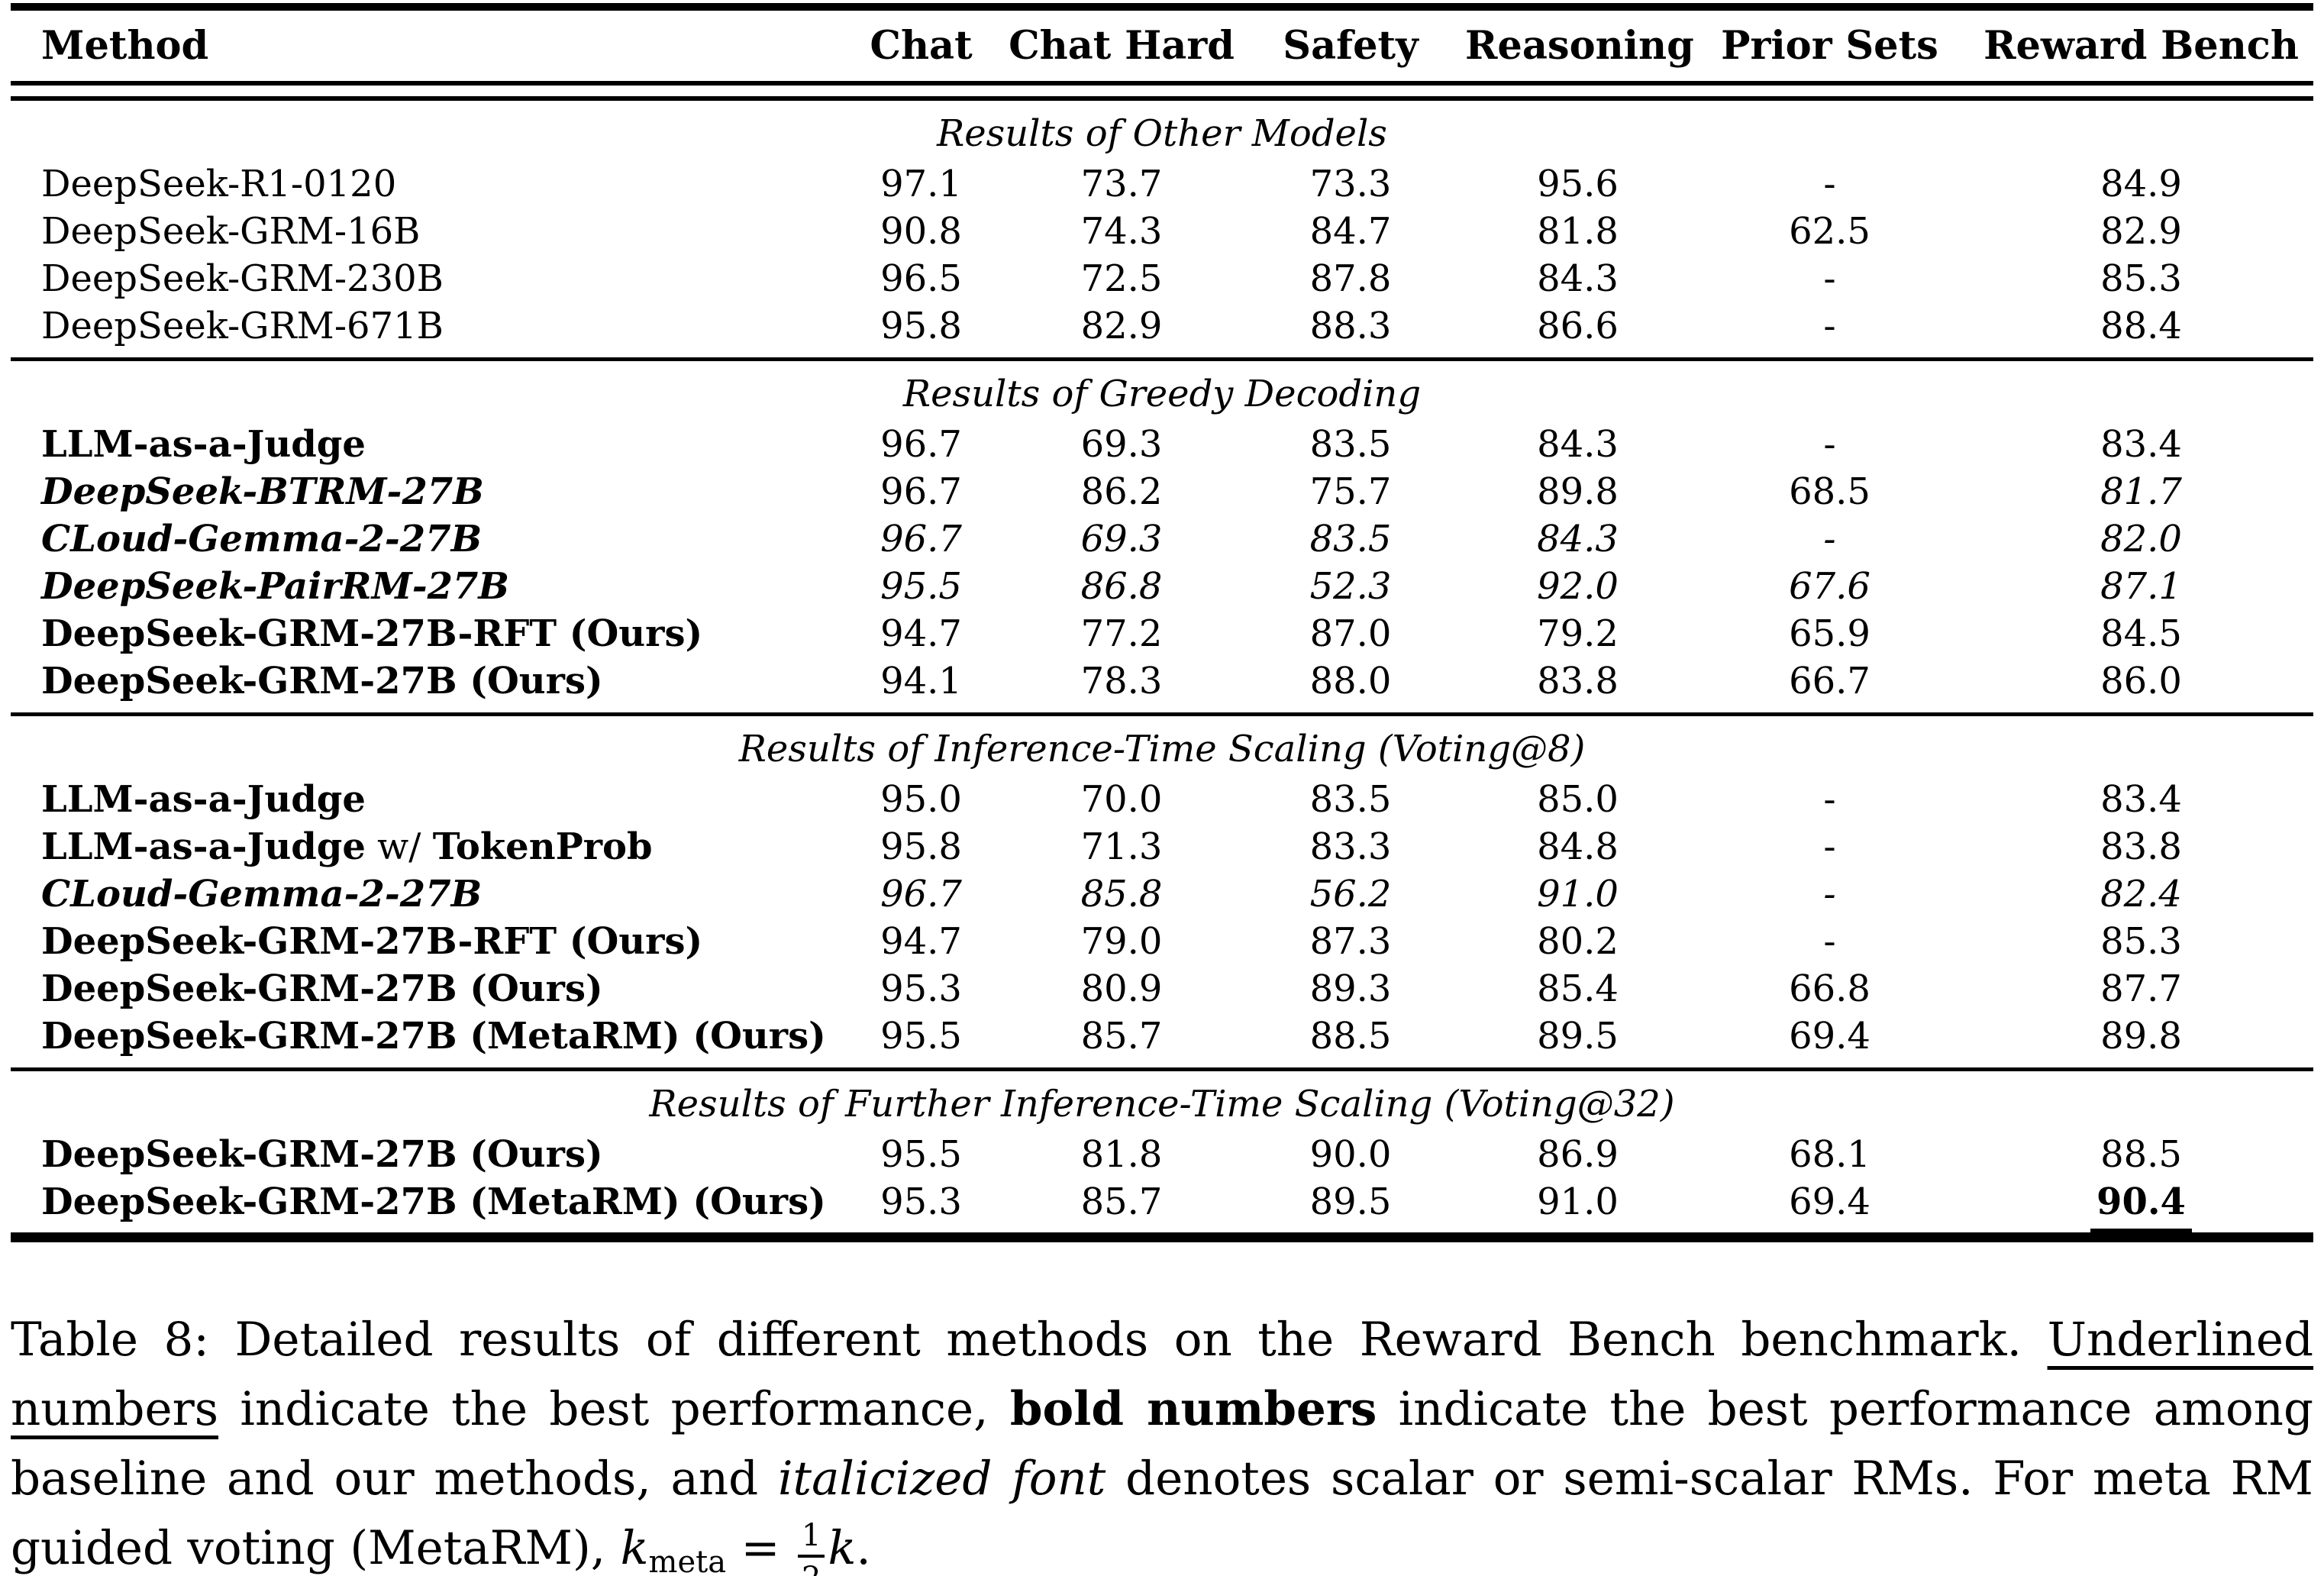 The image size is (2324, 1576). What do you see at coordinates (842, 1548) in the screenshot?
I see `math-k: k` at bounding box center [842, 1548].